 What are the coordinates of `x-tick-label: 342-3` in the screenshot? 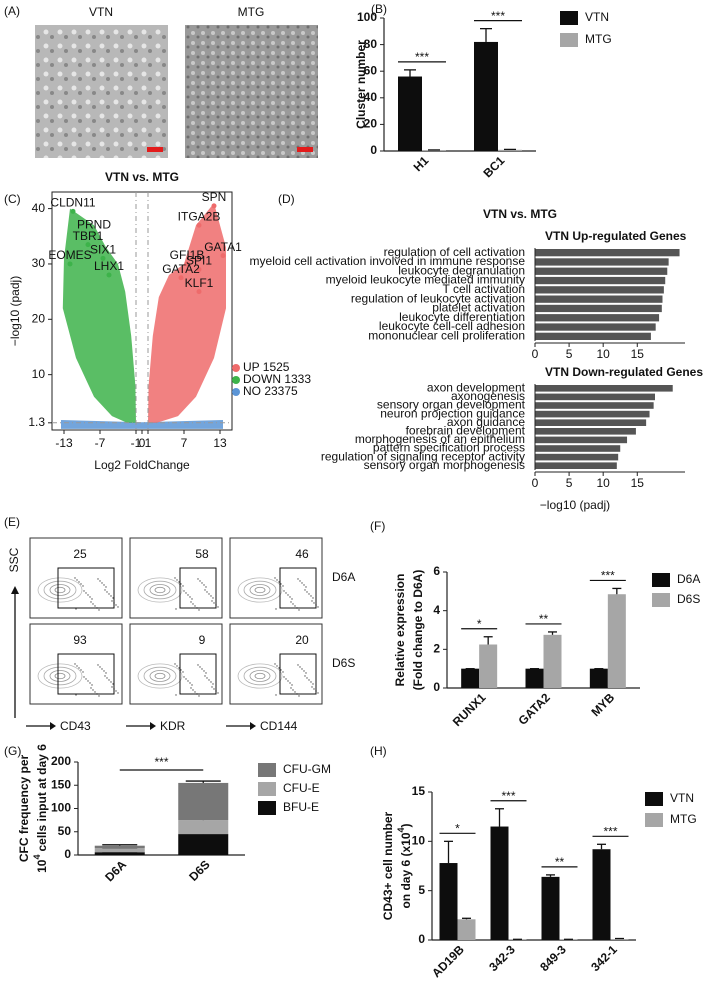 It's located at (502, 958).